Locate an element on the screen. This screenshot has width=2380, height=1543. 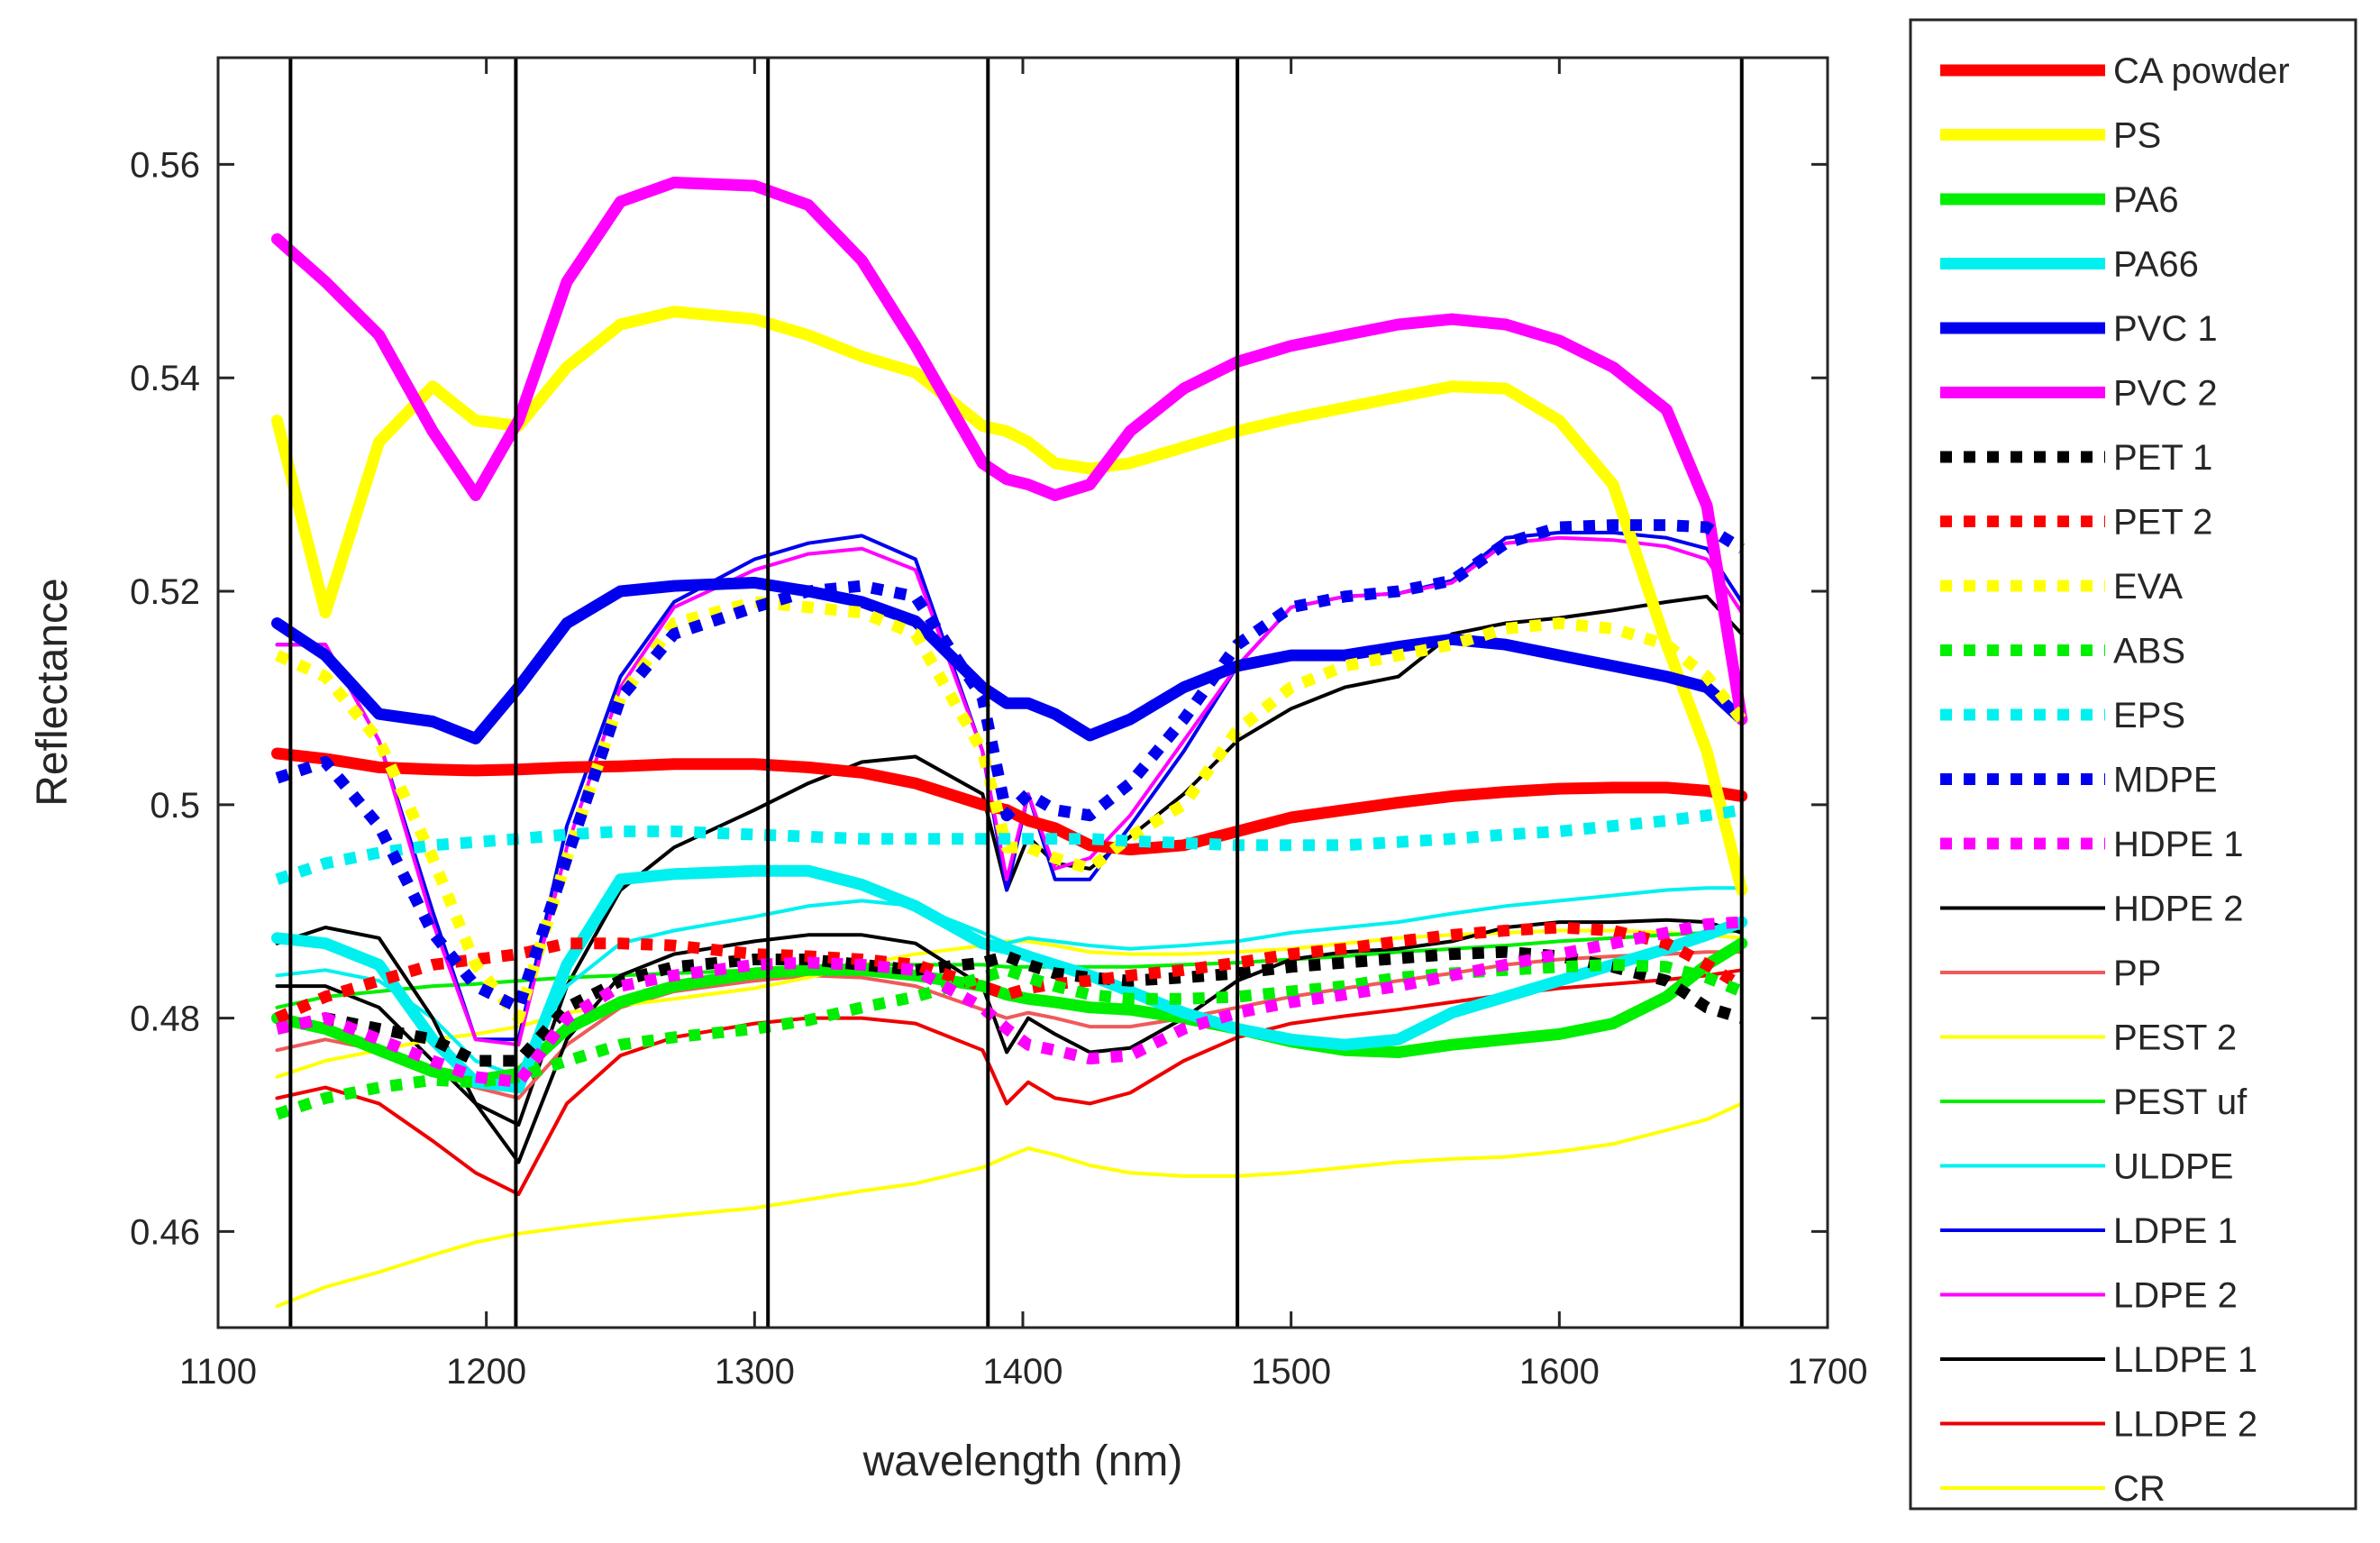
legend-label-pest-uf: PEST uf is located at coordinates (2181, 1102).